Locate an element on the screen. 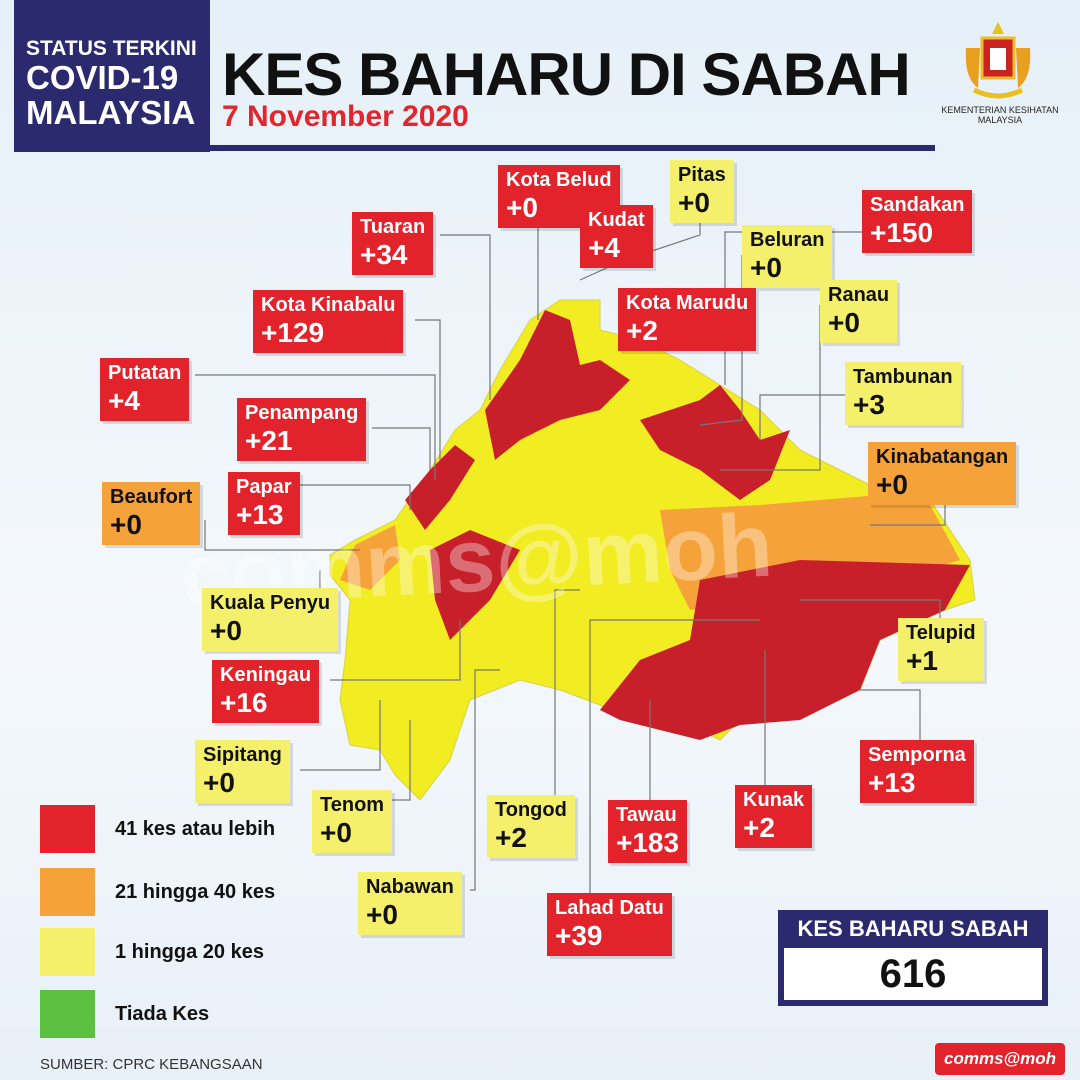  district-label-keningau: Keningau +16 is located at coordinates (266, 692).